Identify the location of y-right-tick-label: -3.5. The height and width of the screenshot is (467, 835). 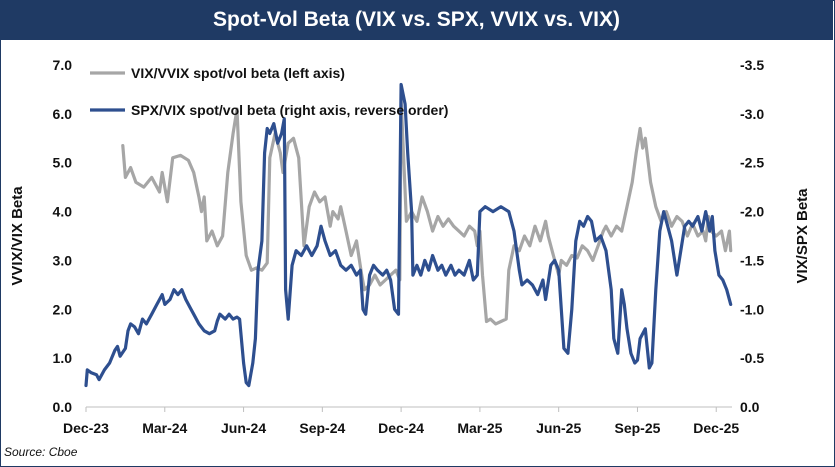
(752, 65).